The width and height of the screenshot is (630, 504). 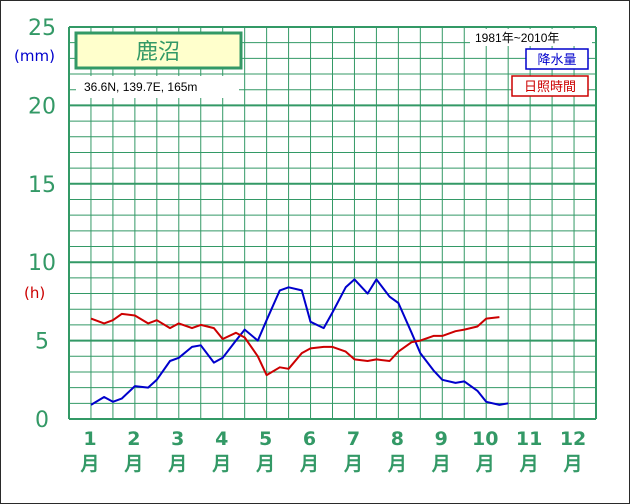 I want to click on x-tick-label: 5, so click(x=265, y=439).